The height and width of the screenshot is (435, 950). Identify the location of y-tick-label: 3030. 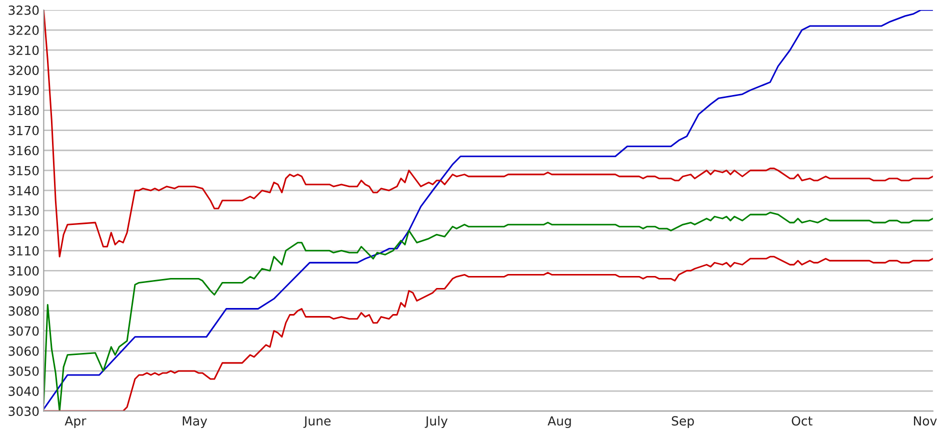
(23, 411).